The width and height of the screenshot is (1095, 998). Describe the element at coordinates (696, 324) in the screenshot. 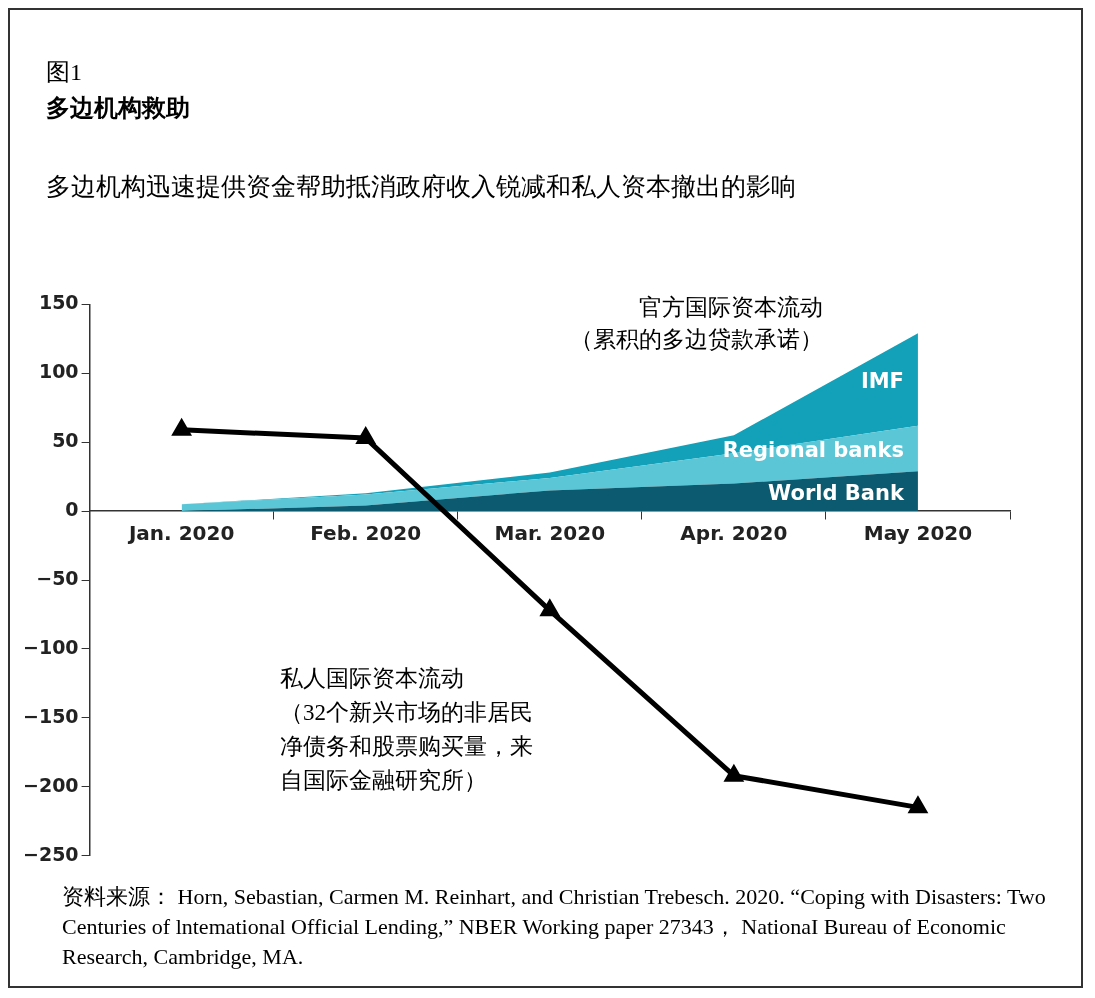

I see `annotation: 官方国际资本流动（累积的多边贷款承诺）` at that location.